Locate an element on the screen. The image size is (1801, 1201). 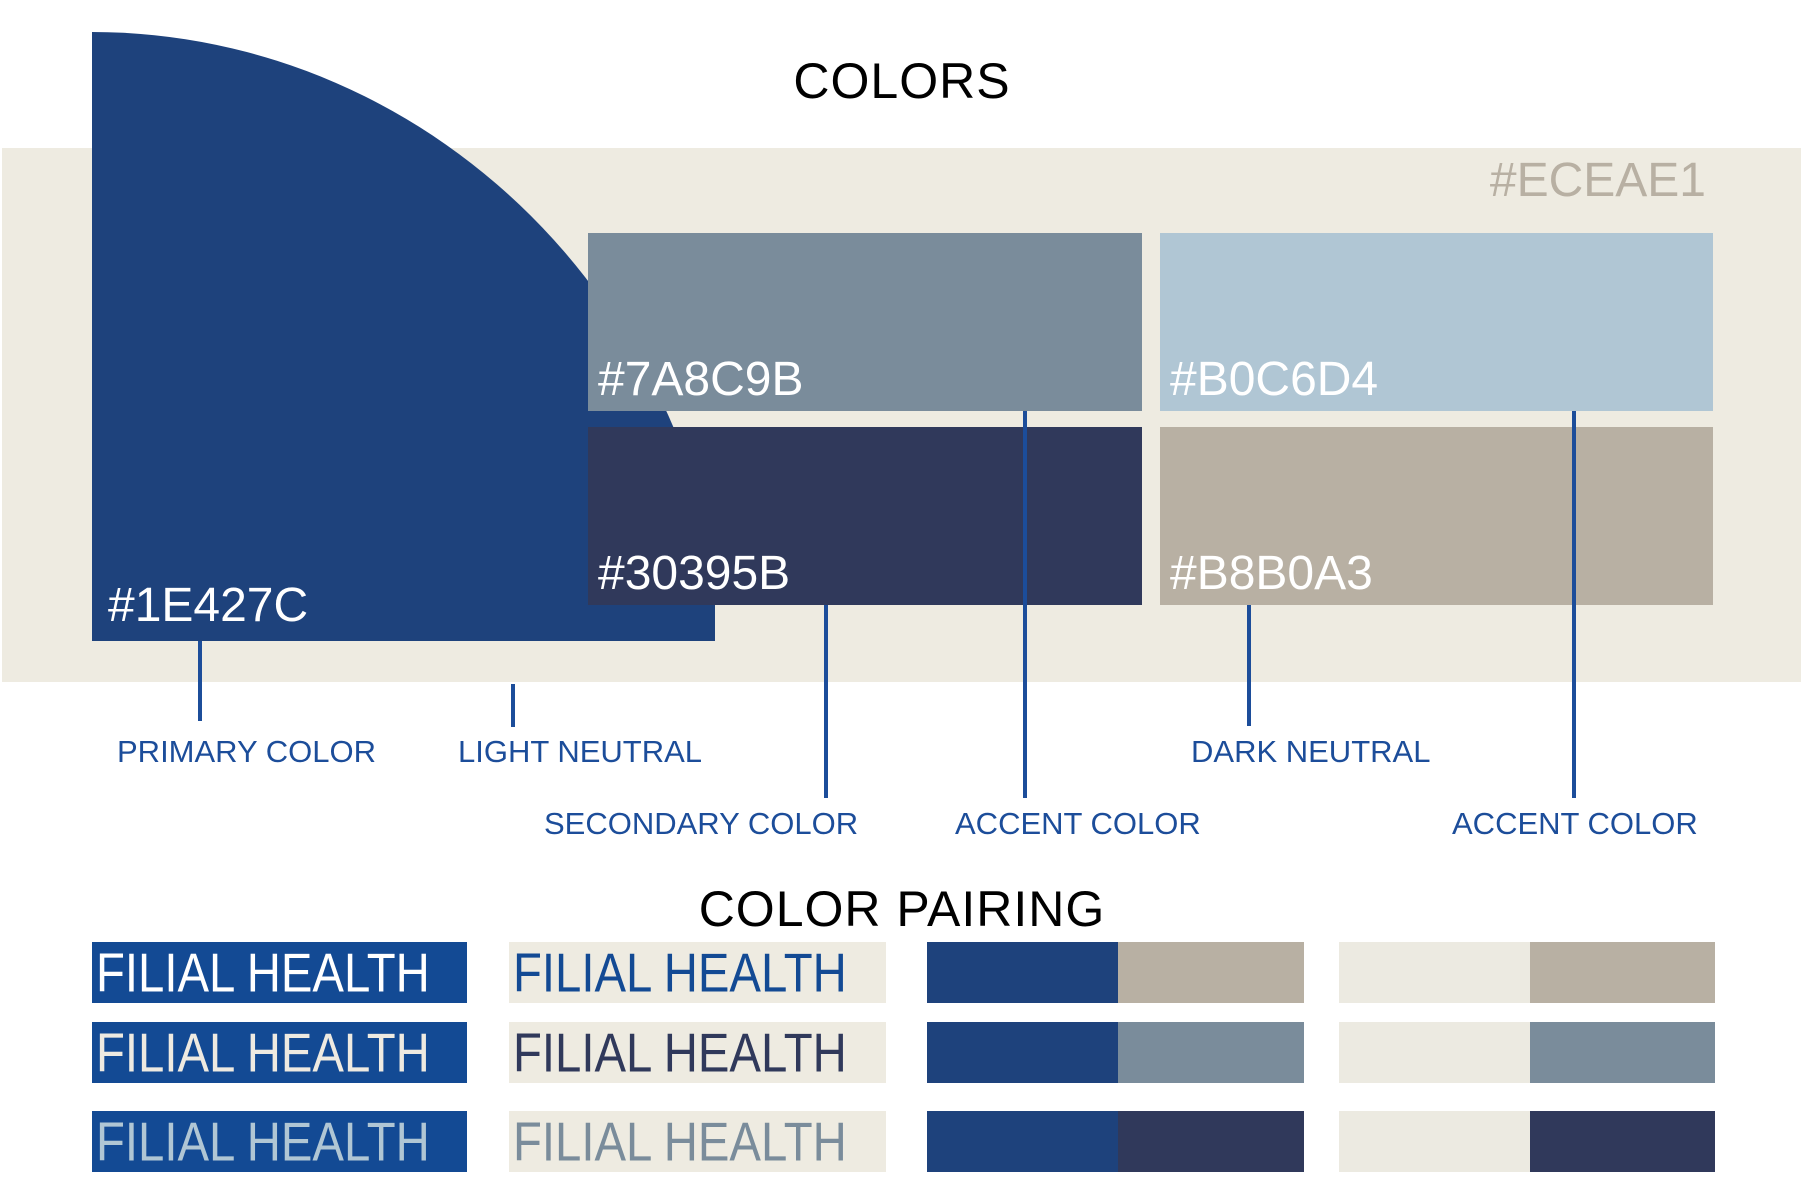
swatch-hex: #B8B0A3 is located at coordinates (1271, 573).